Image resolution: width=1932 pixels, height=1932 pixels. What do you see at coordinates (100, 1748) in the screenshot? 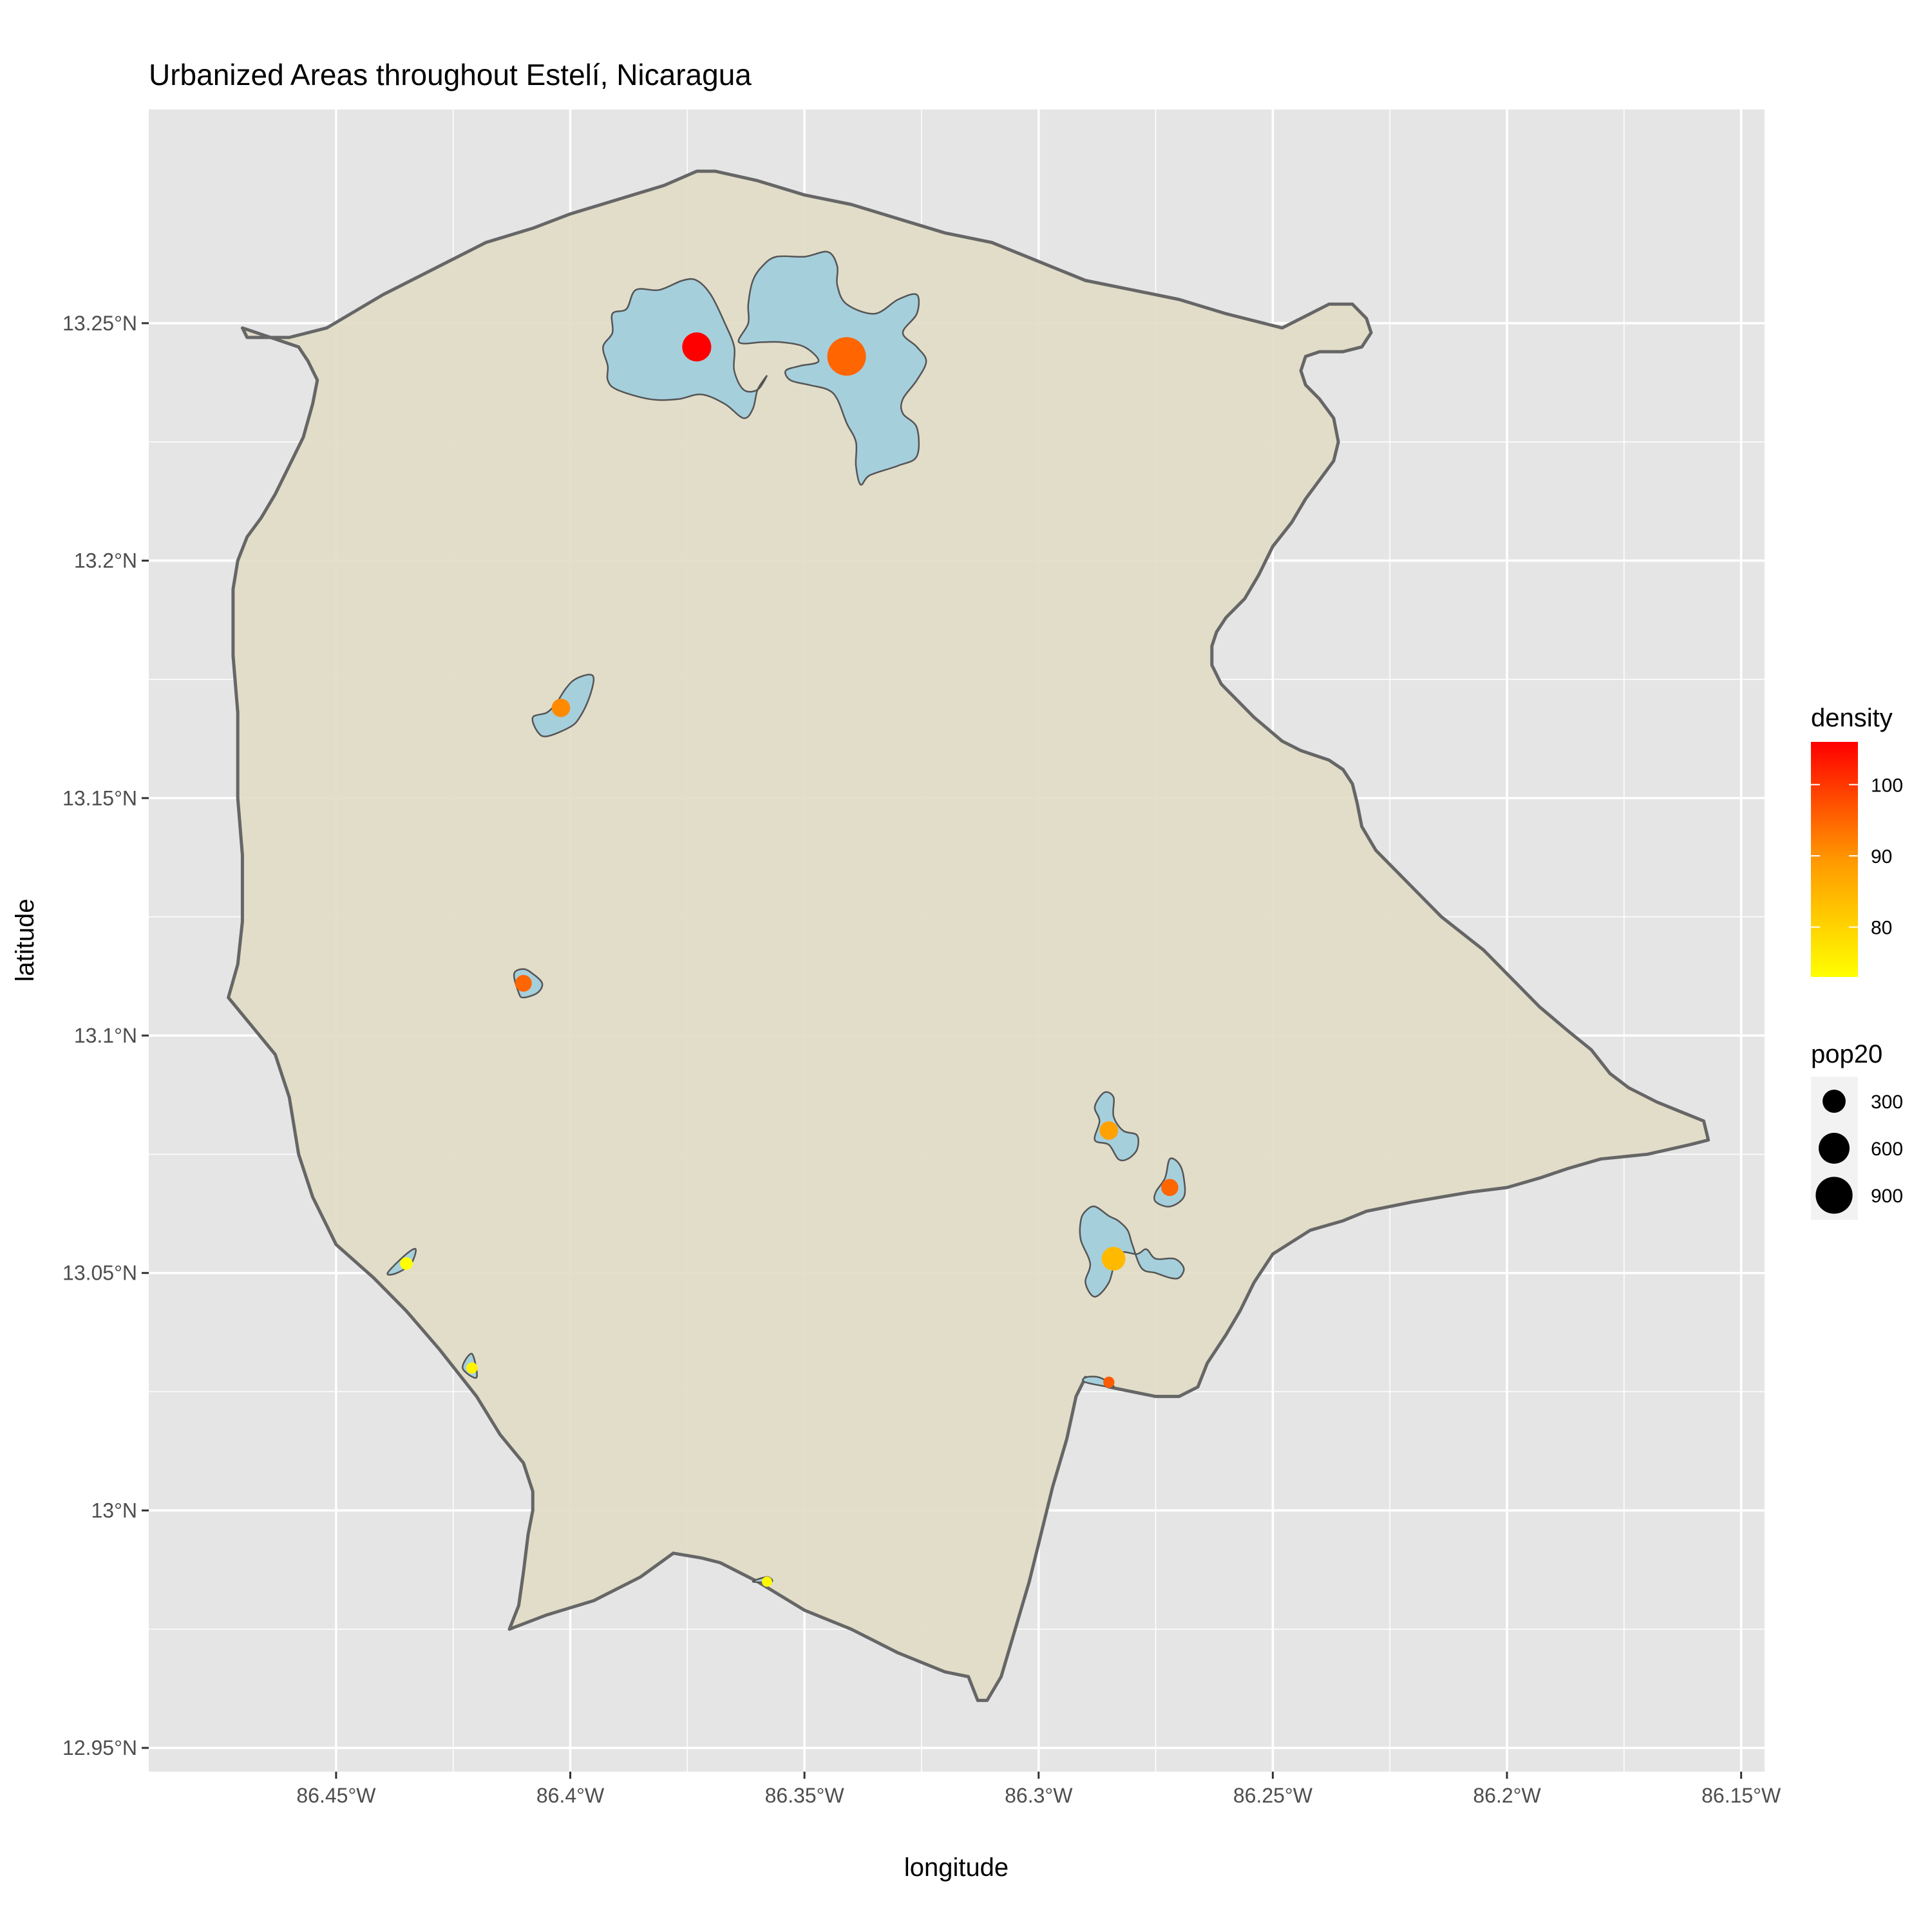
I see `y-tick-label: 12.95°N` at bounding box center [100, 1748].